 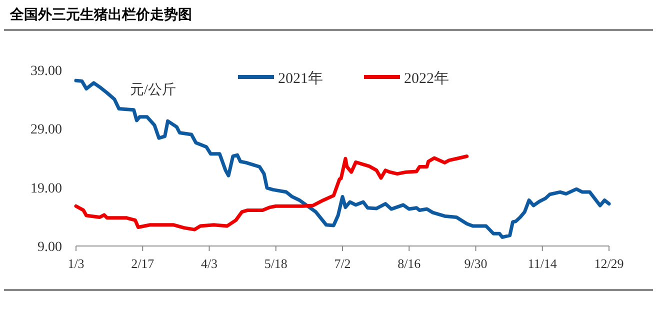 What do you see at coordinates (300, 78) in the screenshot?
I see `legend-label: 2021年` at bounding box center [300, 78].